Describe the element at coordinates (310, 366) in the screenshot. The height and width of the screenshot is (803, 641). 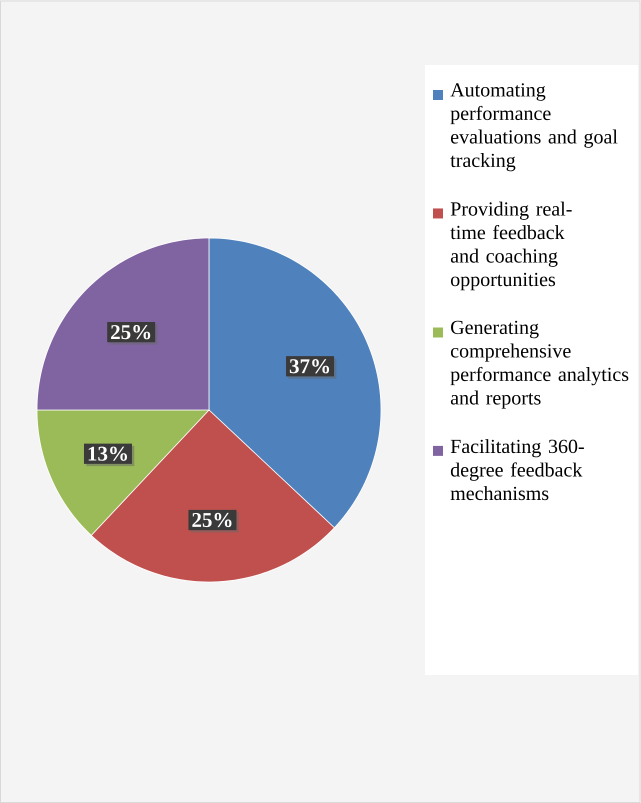
I see `data-label: 37%` at that location.